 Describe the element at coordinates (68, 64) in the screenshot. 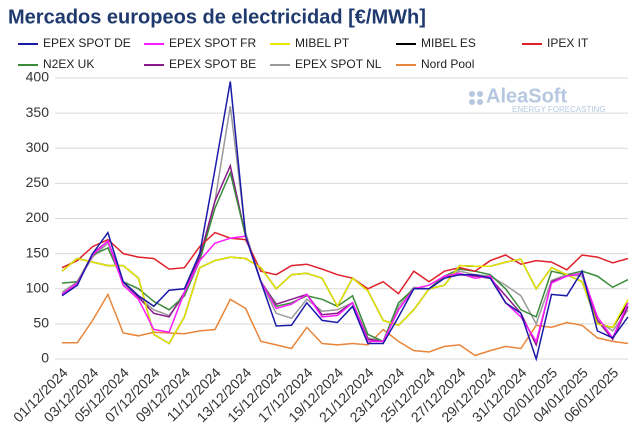

I see `legend-label: N2EX UK` at that location.